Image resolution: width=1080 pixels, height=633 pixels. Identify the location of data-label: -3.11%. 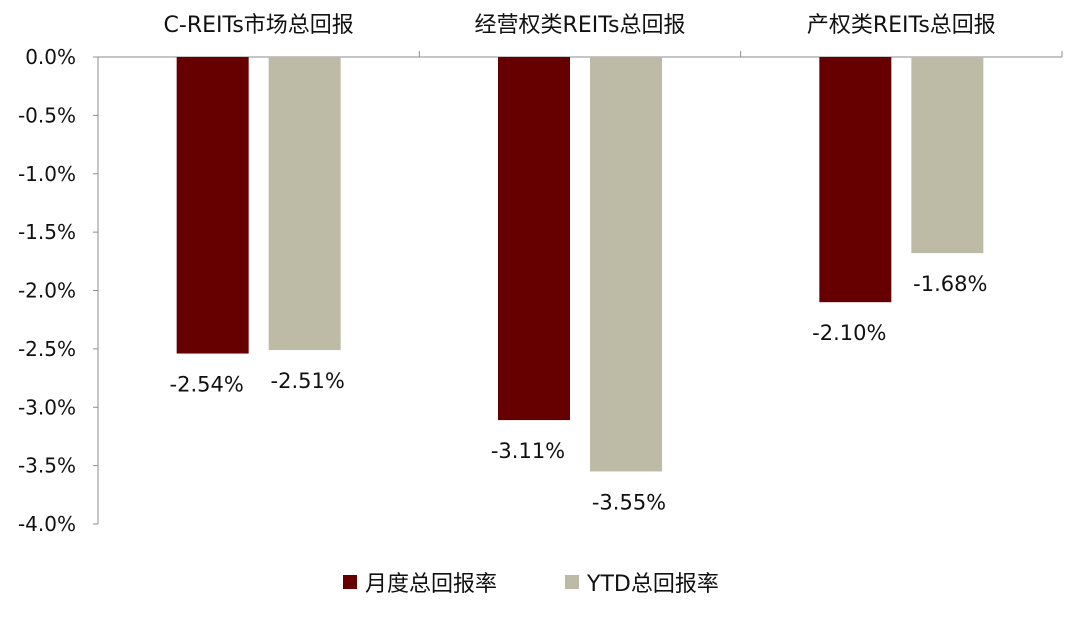
(528, 451).